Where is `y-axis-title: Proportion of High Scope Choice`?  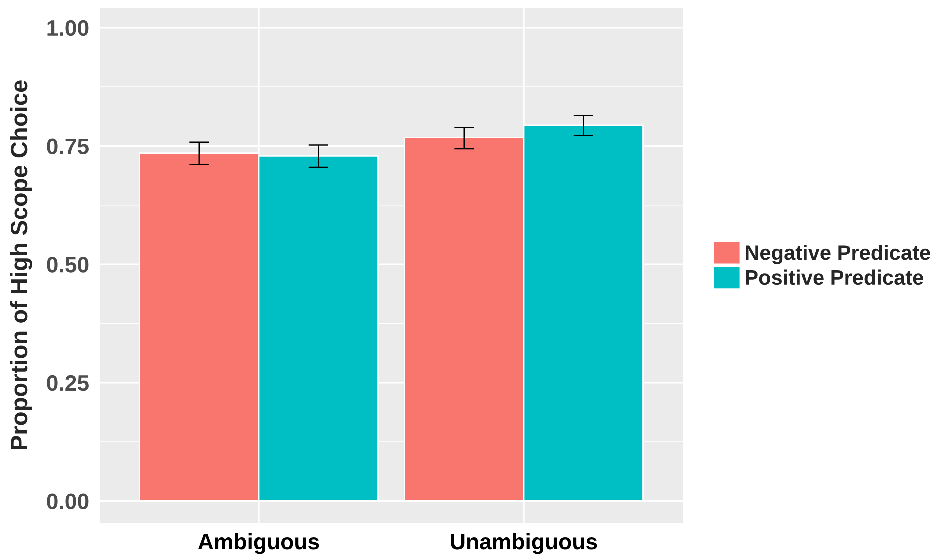 y-axis-title: Proportion of High Scope Choice is located at coordinates (21, 265).